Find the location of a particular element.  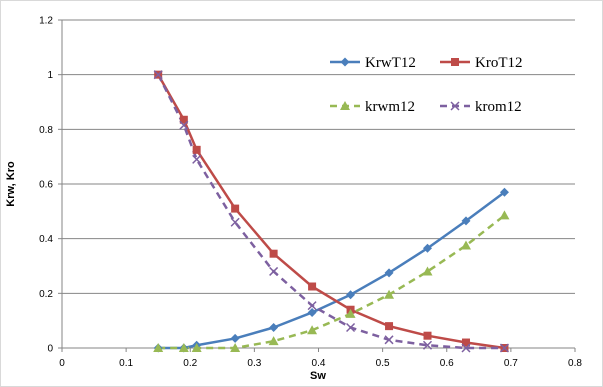

x-tick-label: 0.3 is located at coordinates (254, 363).